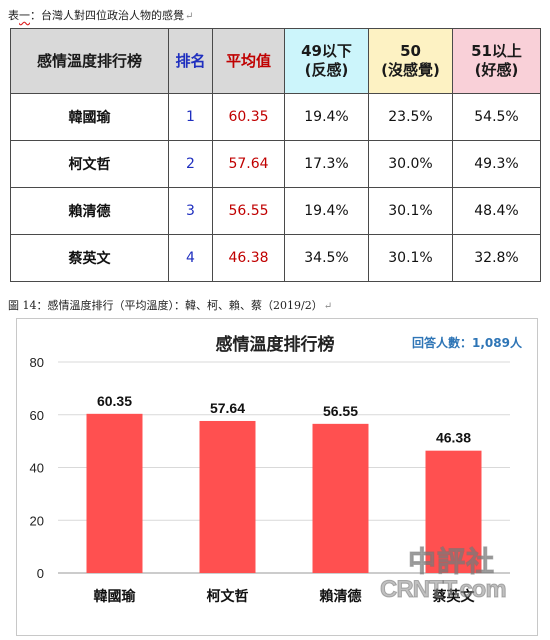  Describe the element at coordinates (275, 345) in the screenshot. I see `chart-title: 感情溫度排行榜` at that location.